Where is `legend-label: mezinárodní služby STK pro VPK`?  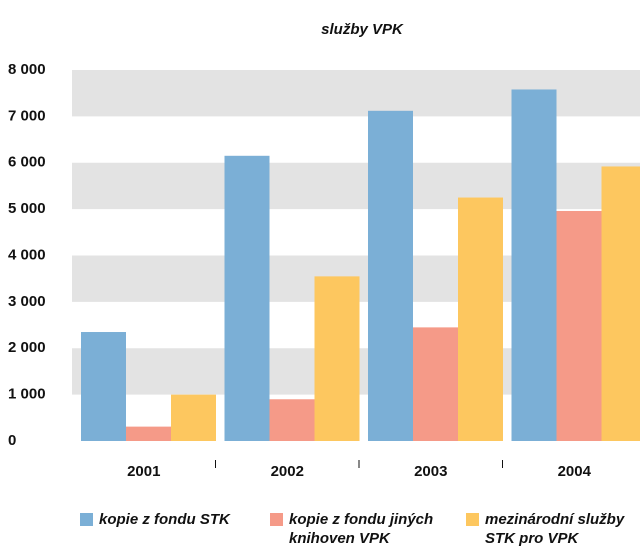
legend-label: mezinárodní služby STK pro VPK is located at coordinates (555, 529).